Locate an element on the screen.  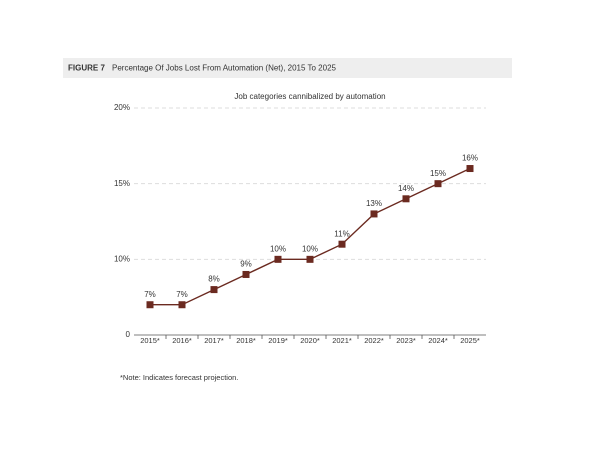
data-label: 13% is located at coordinates (374, 203).